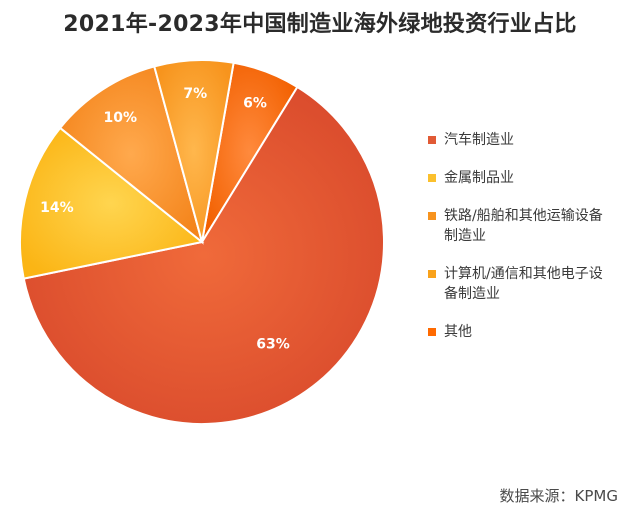  Describe the element at coordinates (479, 178) in the screenshot. I see `legend-label-line: 金属制品业` at that location.